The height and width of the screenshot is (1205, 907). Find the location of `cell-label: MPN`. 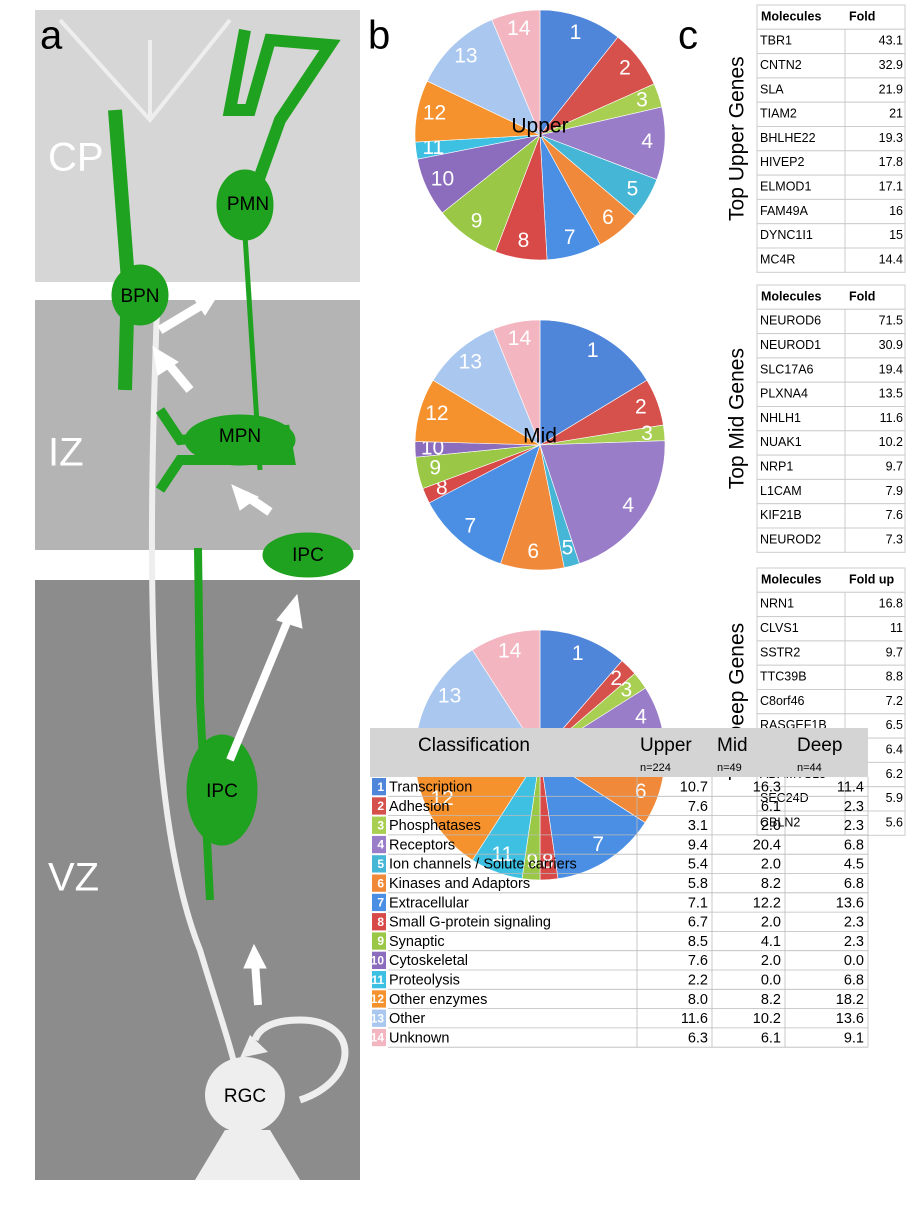

cell-label: MPN is located at coordinates (240, 436).